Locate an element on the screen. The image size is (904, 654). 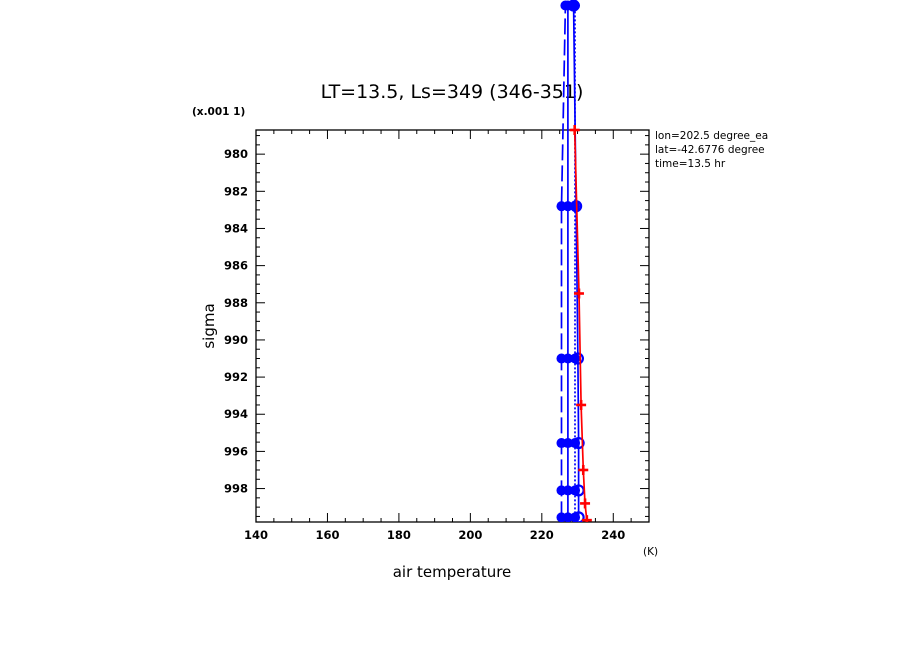
y-tick-label: 980 is located at coordinates (236, 154).